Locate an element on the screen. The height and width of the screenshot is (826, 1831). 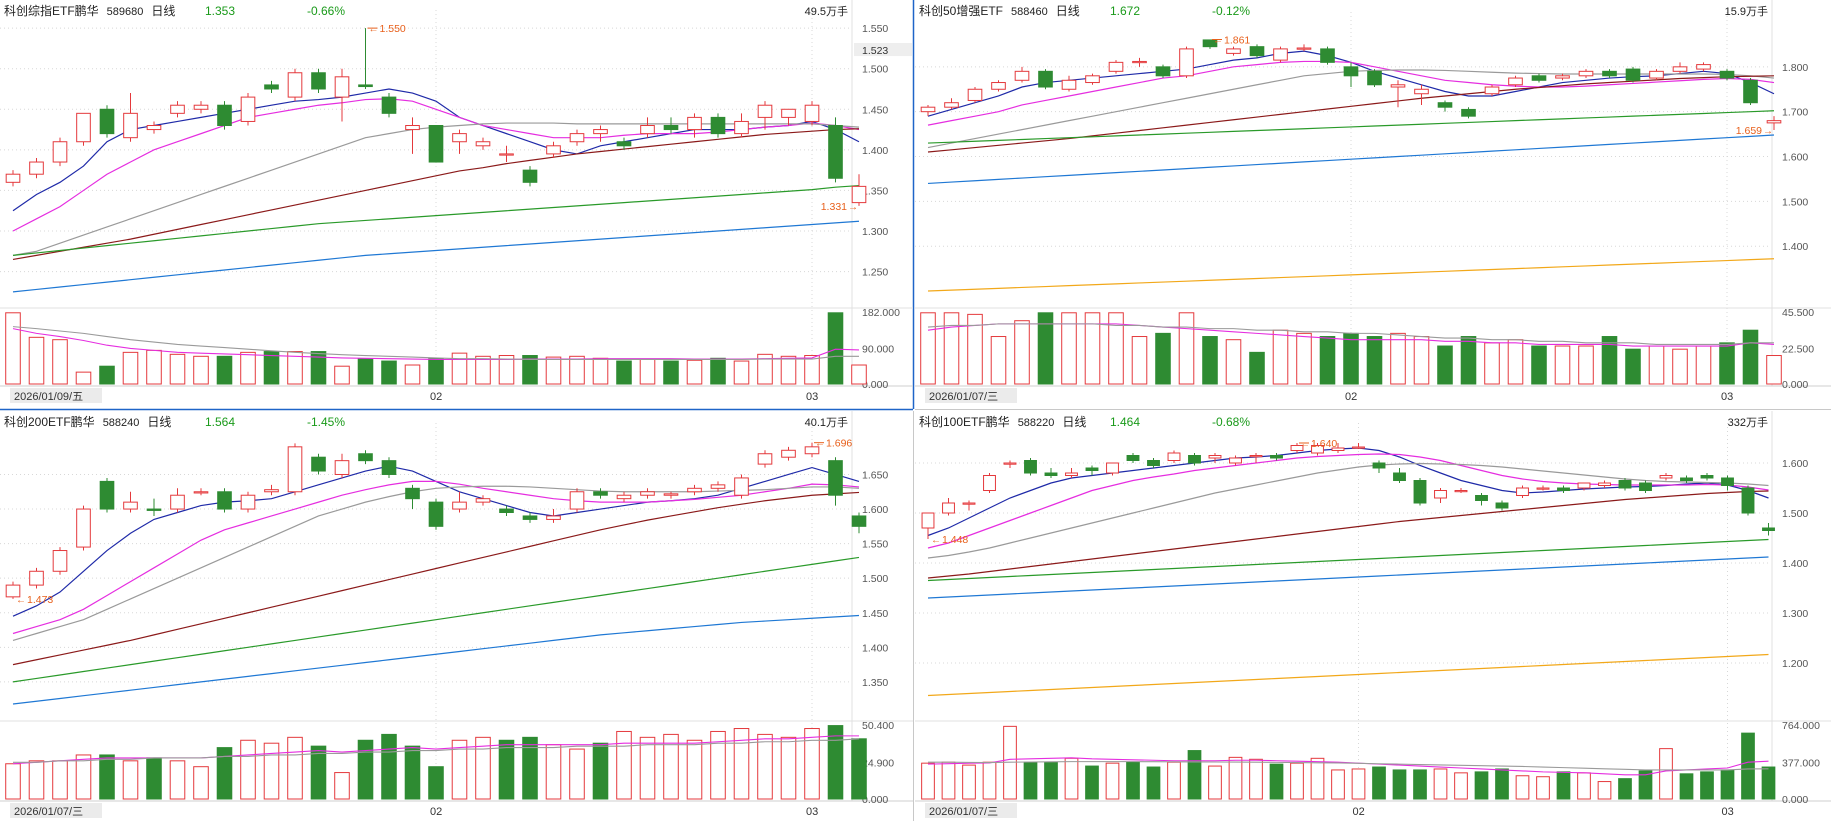
high-label: 1.640 is located at coordinates (1324, 444).